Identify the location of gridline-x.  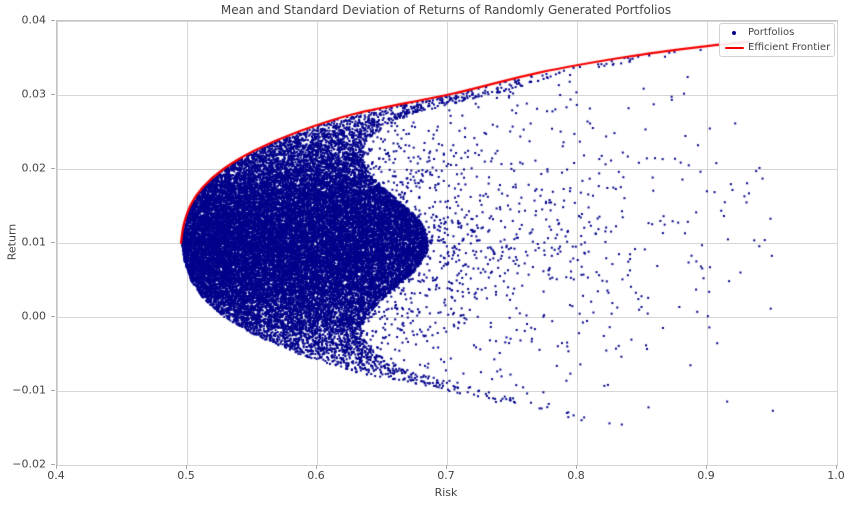
(837, 243).